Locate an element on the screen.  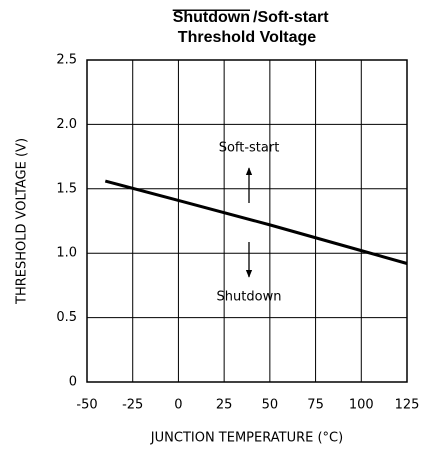
y-tick-label: 0 is located at coordinates (73, 382).